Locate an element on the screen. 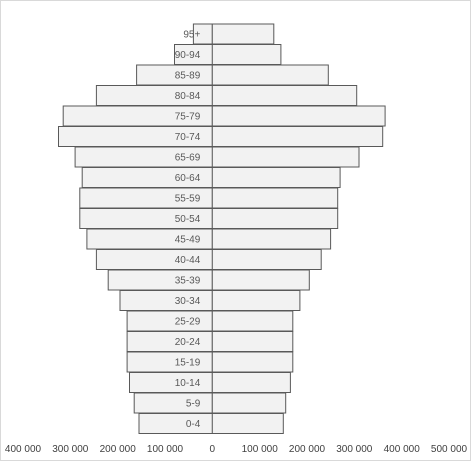  category-label: 45-49 is located at coordinates (188, 240).